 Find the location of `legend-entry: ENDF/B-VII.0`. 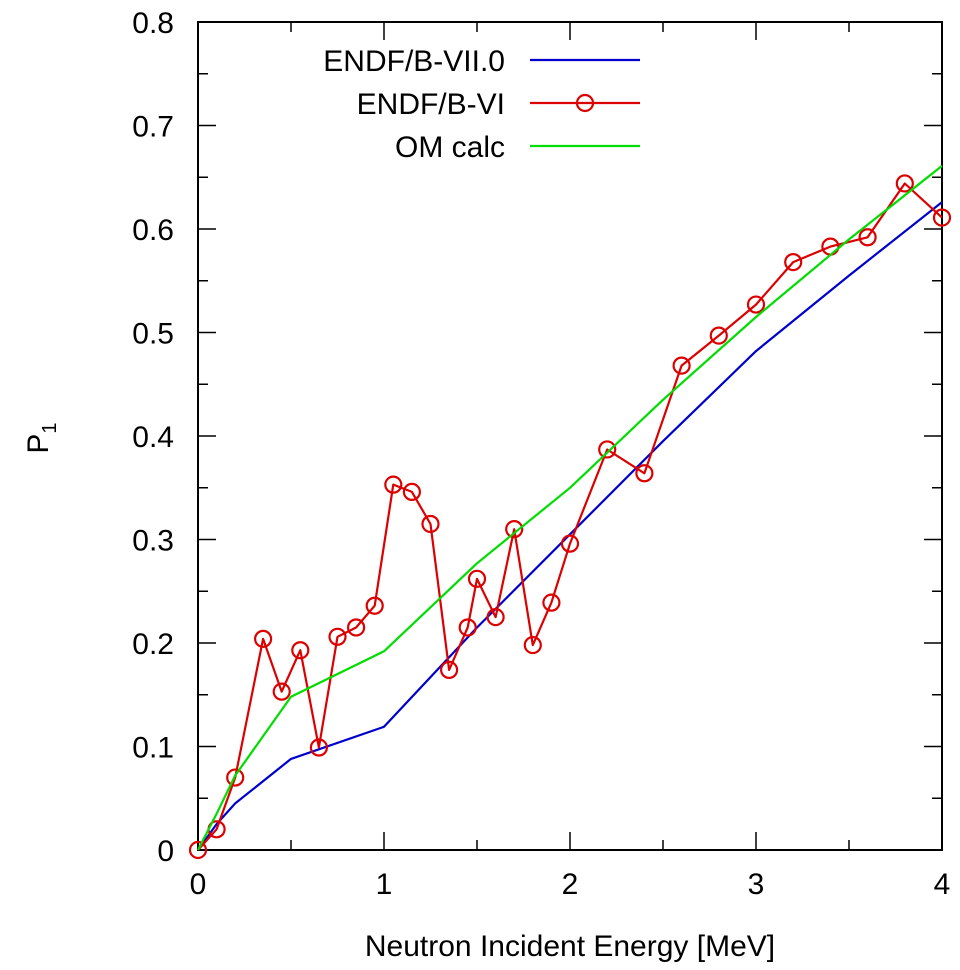

legend-entry: ENDF/B-VII.0 is located at coordinates (481, 61).